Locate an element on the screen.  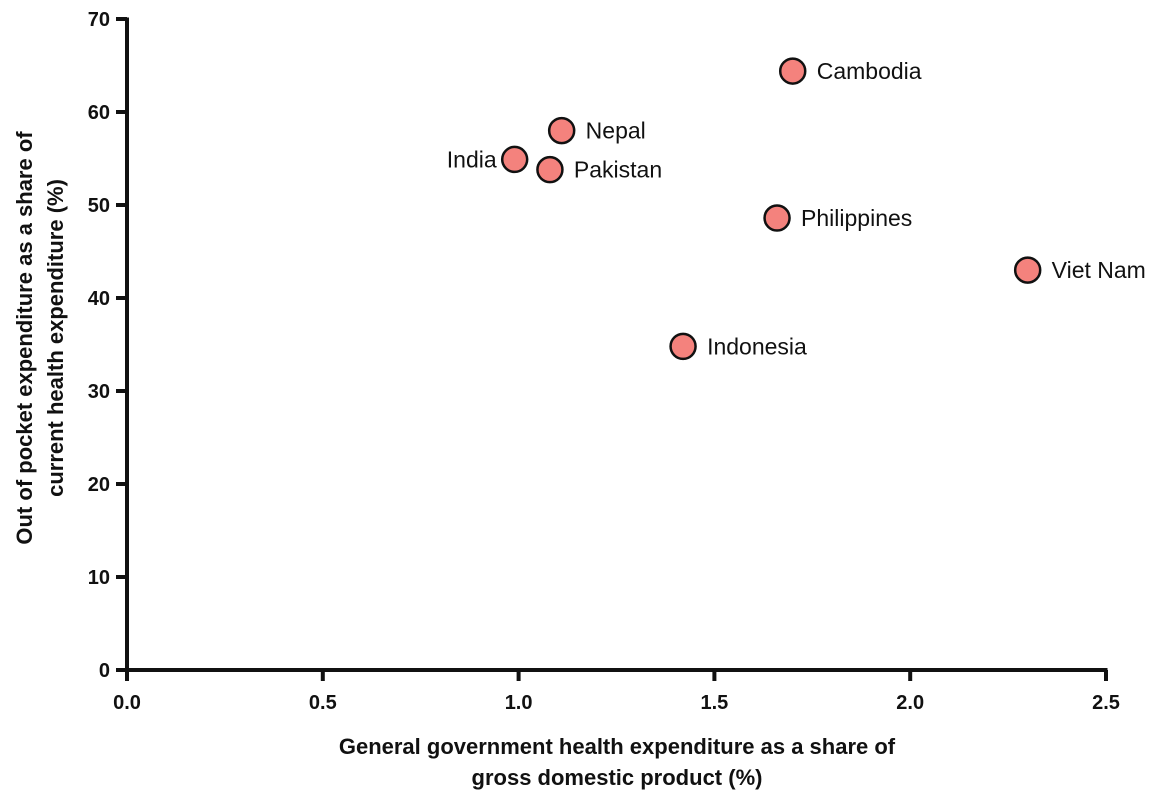
y-tick-label: 10 is located at coordinates (99, 578).